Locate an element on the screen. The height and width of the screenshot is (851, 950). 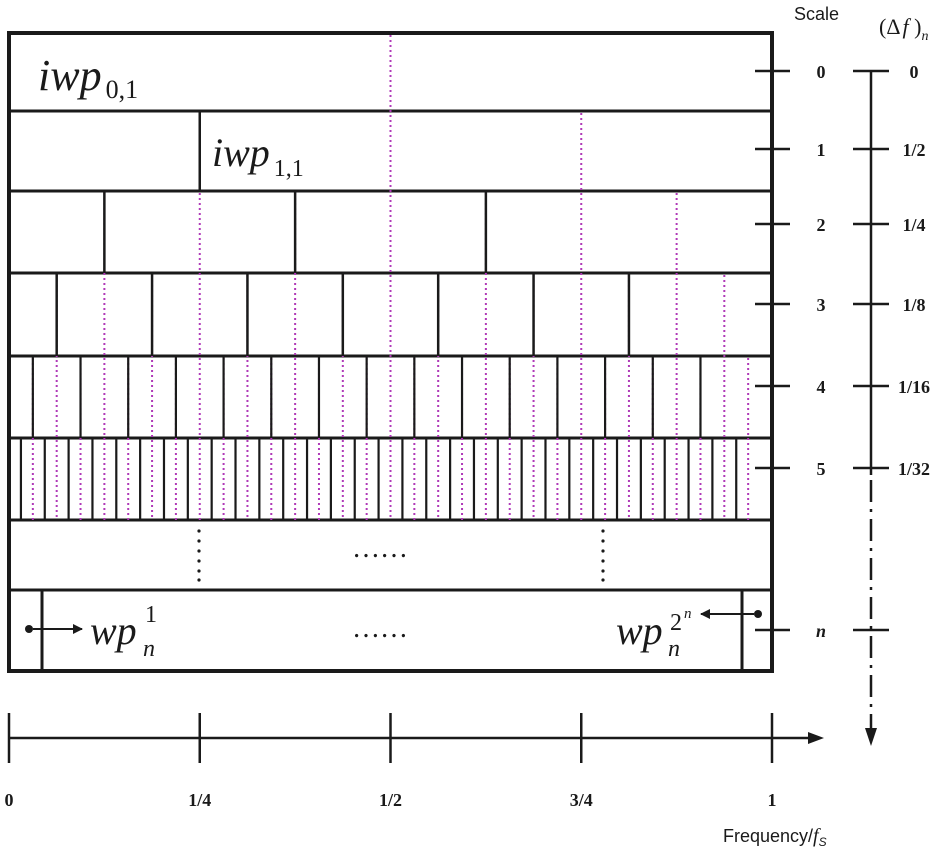
scale-label: n is located at coordinates (821, 631).